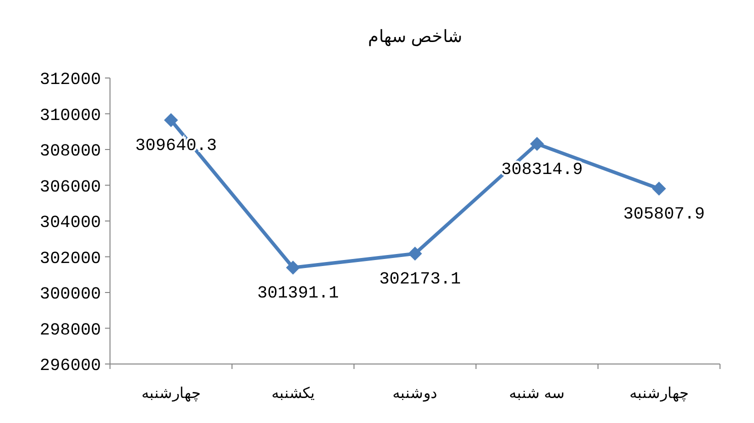 This screenshot has width=754, height=423. Describe the element at coordinates (70, 152) in the screenshot. I see `y-tick-label: 308000` at that location.